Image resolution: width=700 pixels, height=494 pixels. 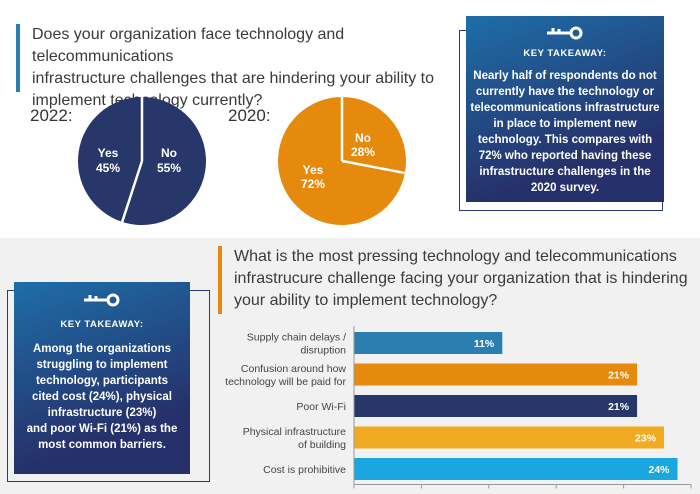 What do you see at coordinates (249, 115) in the screenshot?
I see `year-2020-label: 2020:` at bounding box center [249, 115].